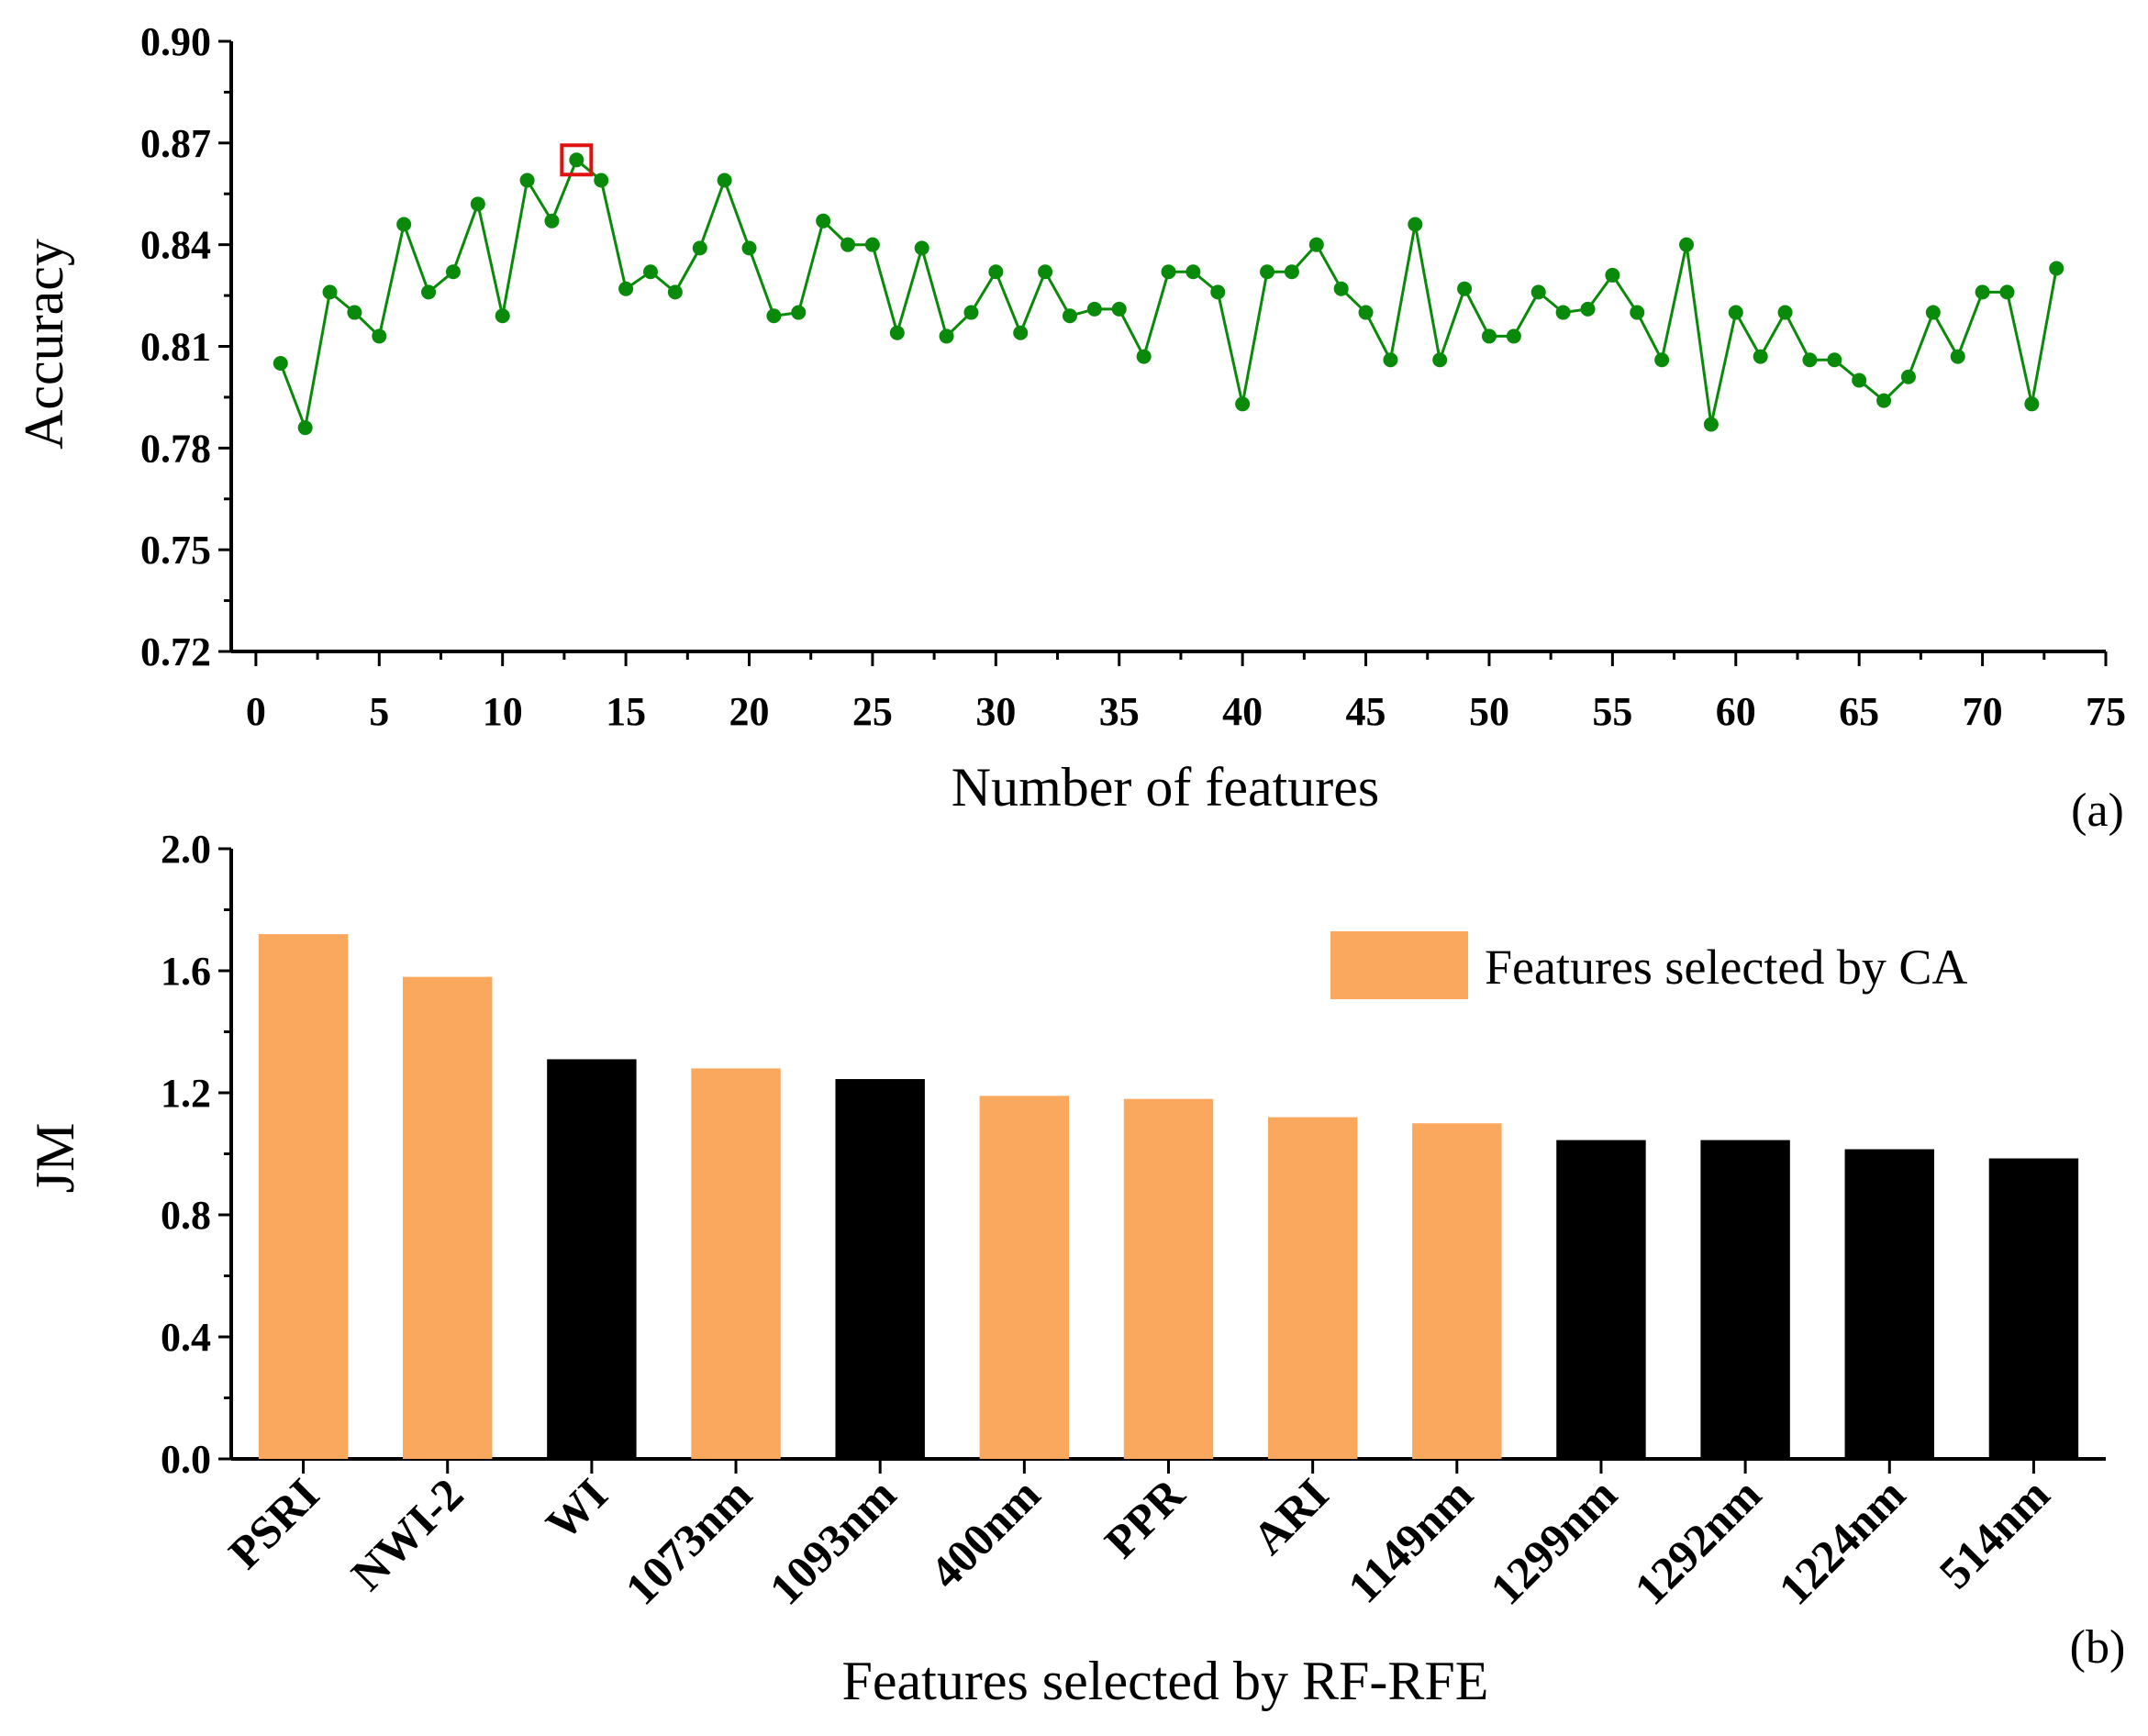 This screenshot has width=2148, height=1736. Describe the element at coordinates (1736, 712) in the screenshot. I see `accuracy-x-tick-label: 60` at that location.